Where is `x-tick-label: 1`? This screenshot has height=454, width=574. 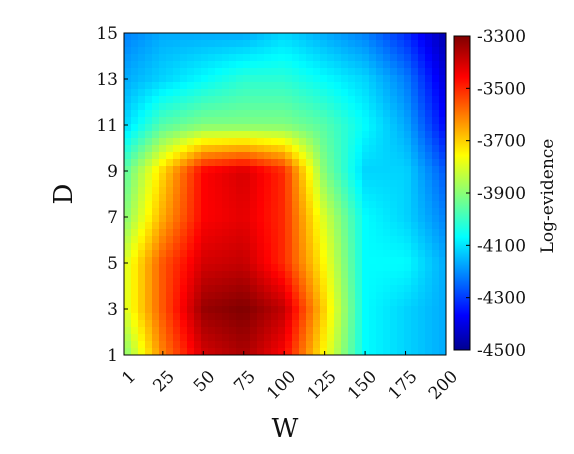
x-tick-label: 1 is located at coordinates (129, 378).